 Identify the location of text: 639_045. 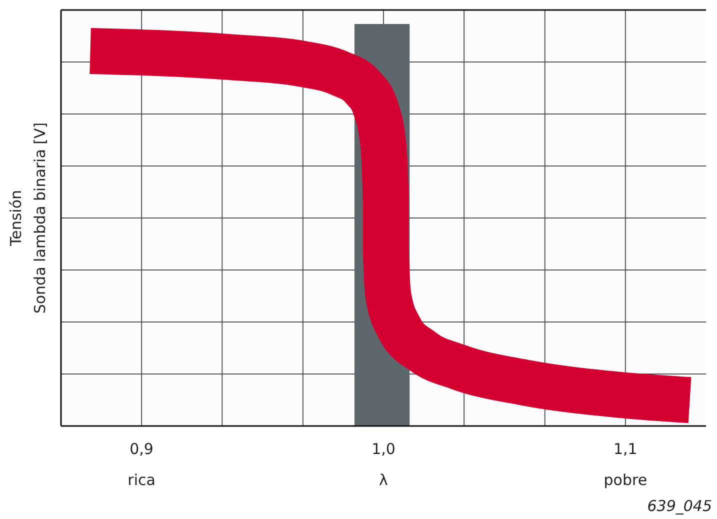
(679, 506).